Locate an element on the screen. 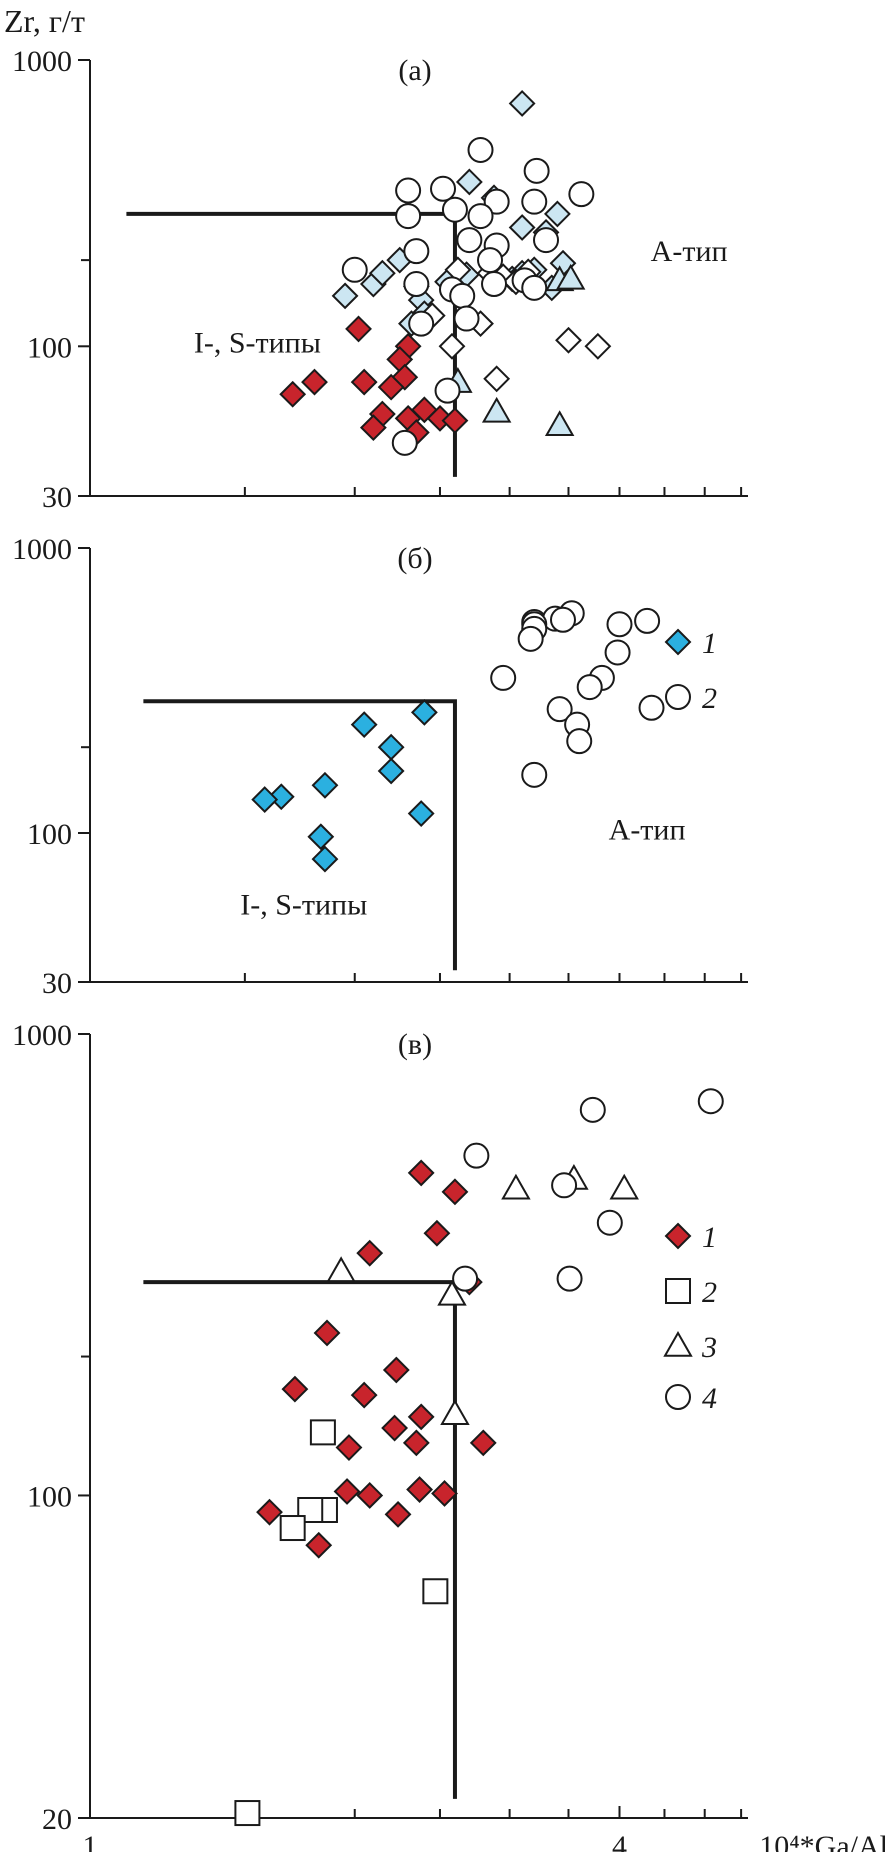 This screenshot has width=892, height=1852. panel-label: (a) is located at coordinates (414, 70).